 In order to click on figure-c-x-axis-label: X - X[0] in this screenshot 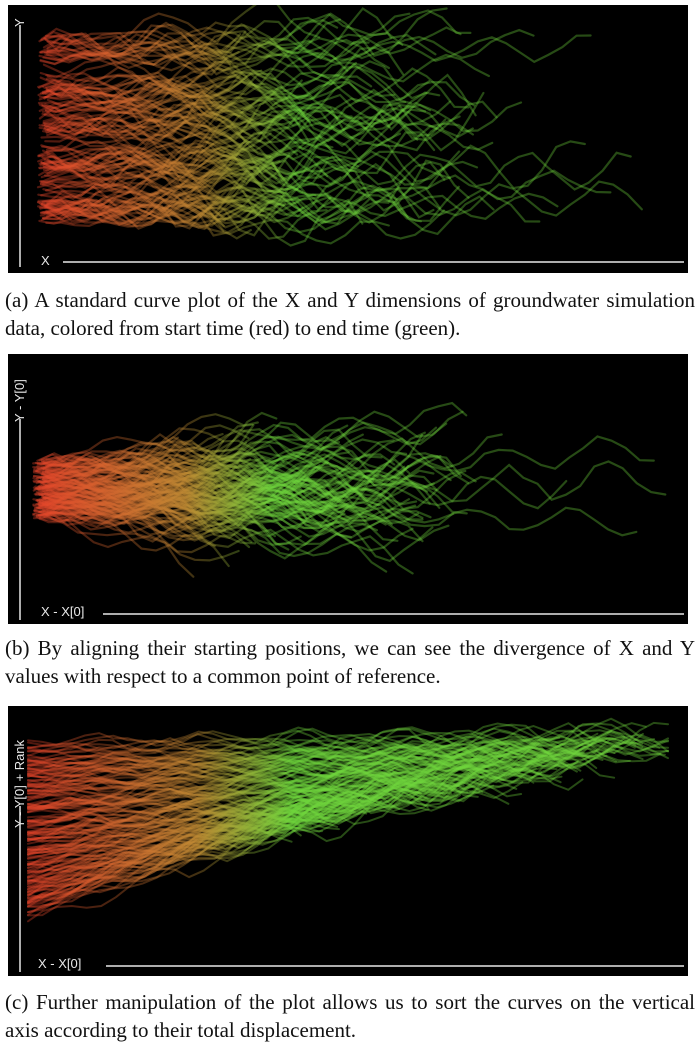, I will do `click(60, 963)`.